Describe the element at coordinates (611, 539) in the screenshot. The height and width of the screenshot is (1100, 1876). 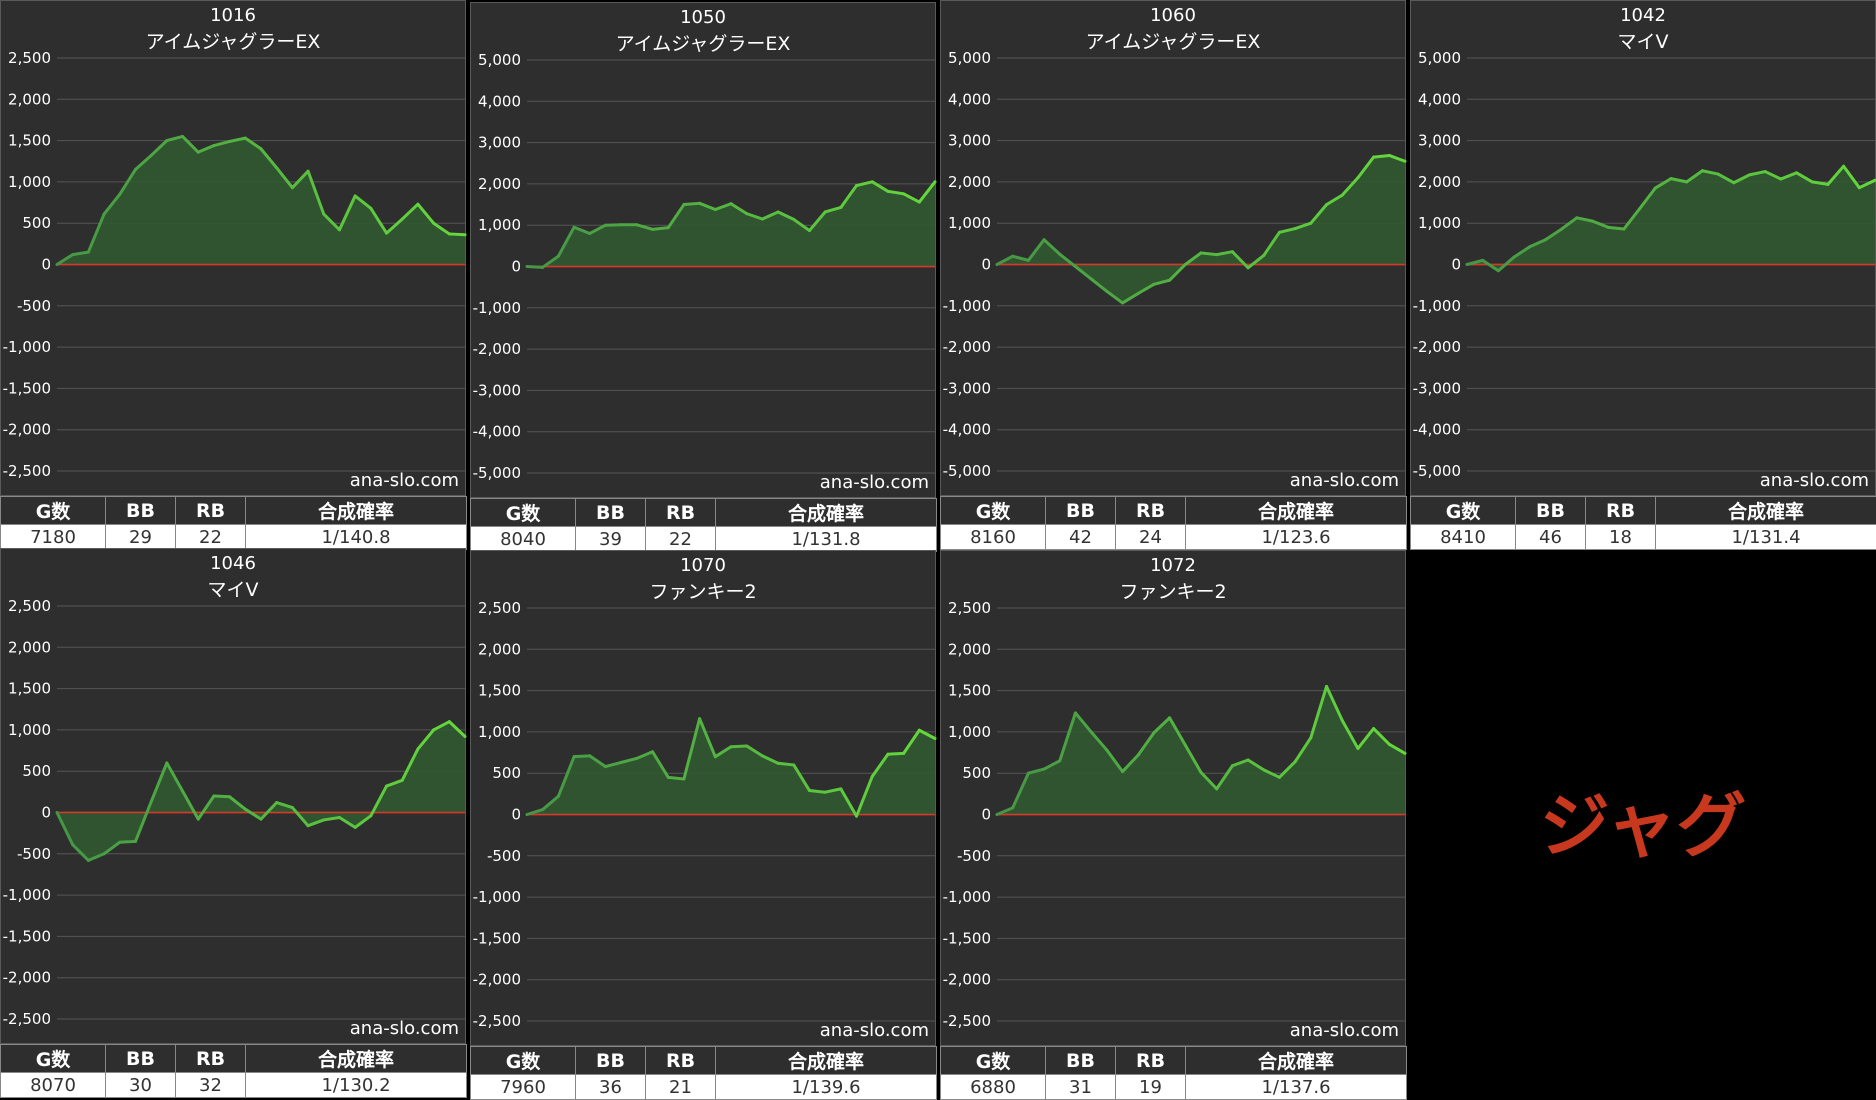
I see `stats-cell: 39` at that location.